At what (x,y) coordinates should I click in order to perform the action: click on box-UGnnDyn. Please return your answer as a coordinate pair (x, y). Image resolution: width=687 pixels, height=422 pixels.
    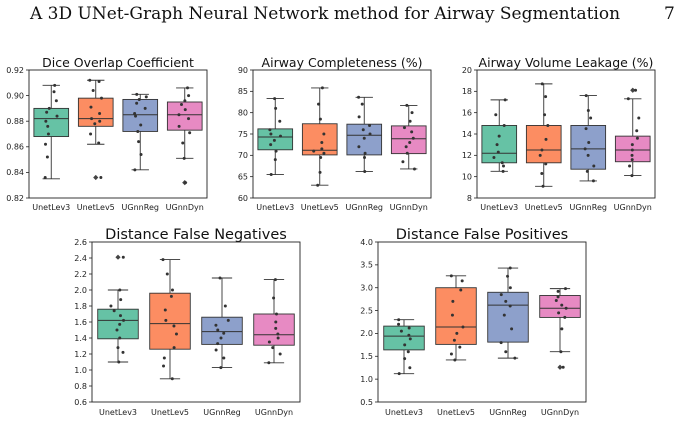
    Looking at the image, I should click on (184, 116).